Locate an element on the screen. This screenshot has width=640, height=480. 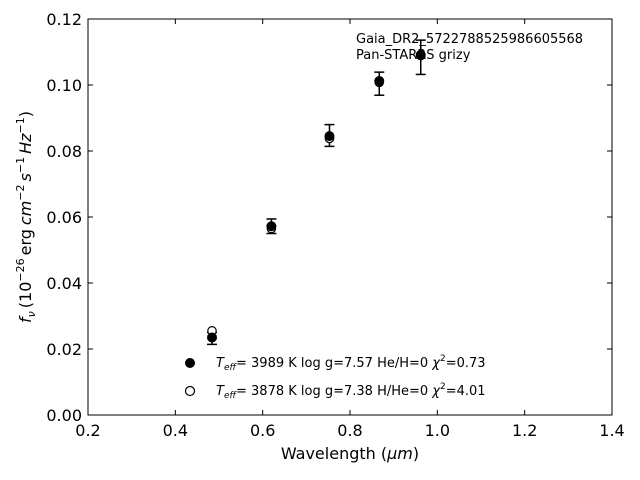
x-tick-labels: 0.2 0.4 0.6 0.8 1.0 1.2 1.4 is located at coordinates (349, 430).